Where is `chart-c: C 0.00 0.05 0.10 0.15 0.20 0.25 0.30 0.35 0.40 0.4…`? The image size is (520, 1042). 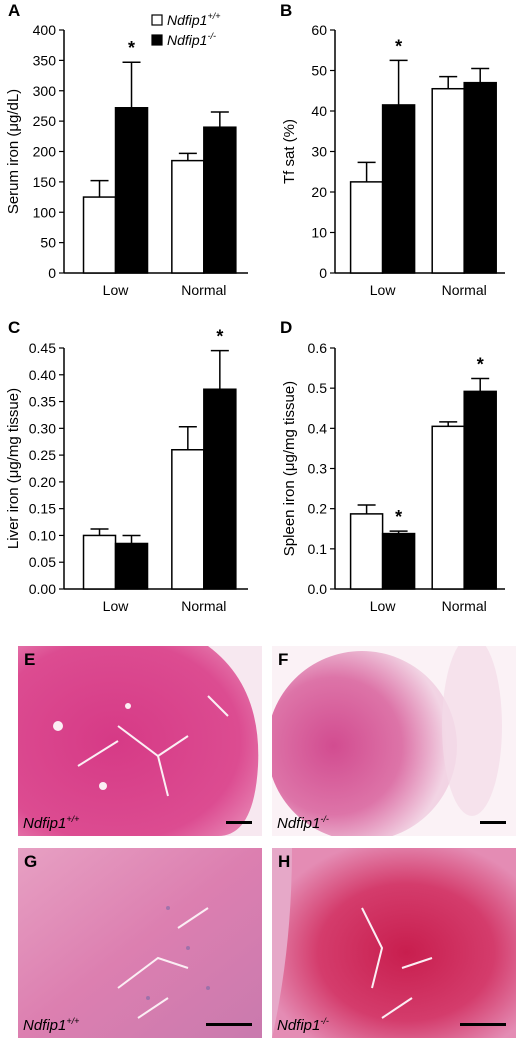
chart-c: C 0.00 0.05 0.10 0.15 0.20 0.25 0.30 0.35 0.40 0.4… is located at coordinates (126, 466).